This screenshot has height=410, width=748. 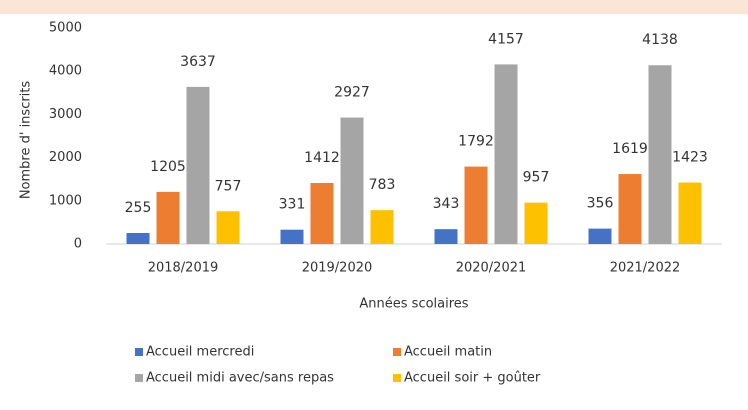 What do you see at coordinates (660, 40) in the screenshot?
I see `data-label: 4138` at bounding box center [660, 40].